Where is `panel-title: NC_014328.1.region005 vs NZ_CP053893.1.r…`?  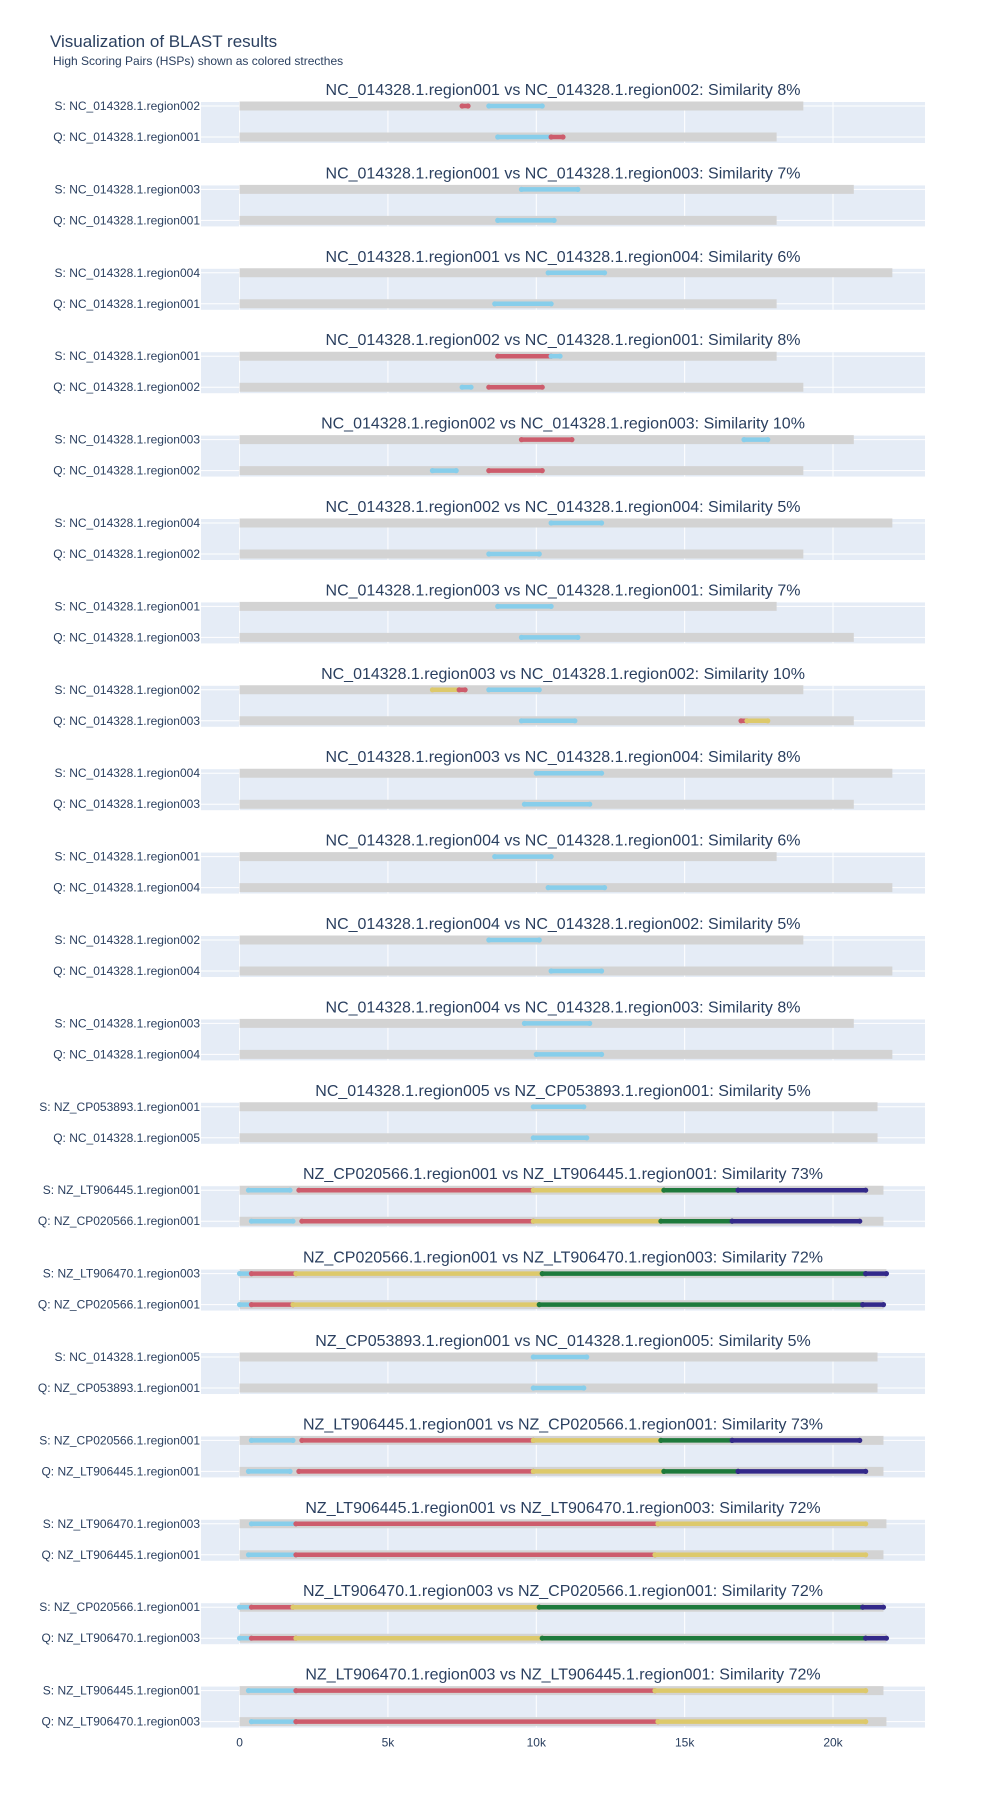
panel-title: NC_014328.1.region005 vs NZ_CP053893.1.r… is located at coordinates (562, 1091).